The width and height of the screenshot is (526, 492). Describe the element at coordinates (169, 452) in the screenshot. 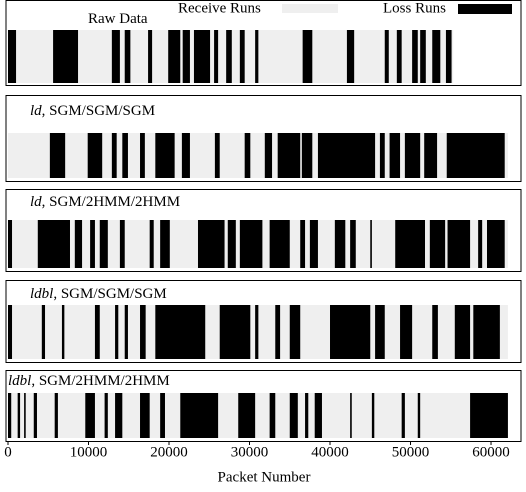

I see `x-tick-label: 20000` at that location.